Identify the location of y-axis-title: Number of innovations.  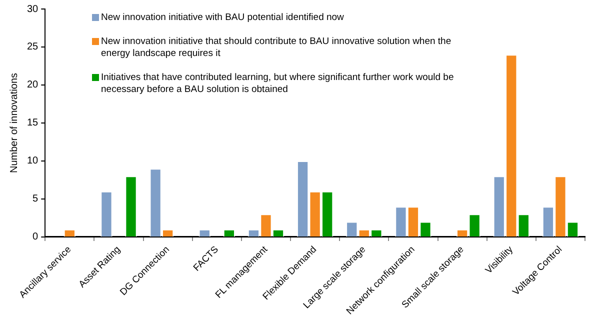
(14, 123).